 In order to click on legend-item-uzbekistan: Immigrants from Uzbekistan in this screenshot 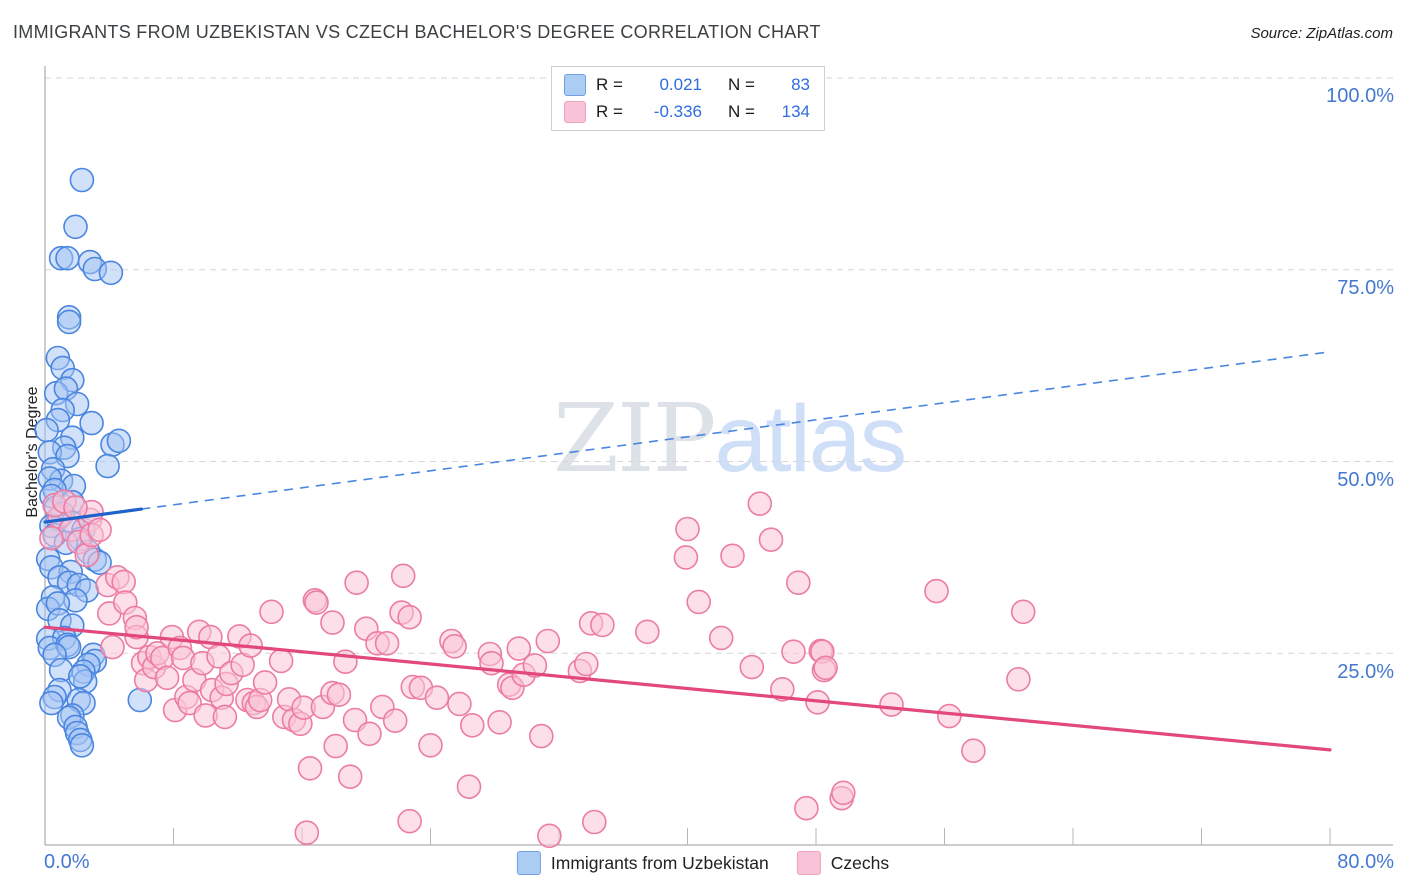, I will do `click(642, 863)`.